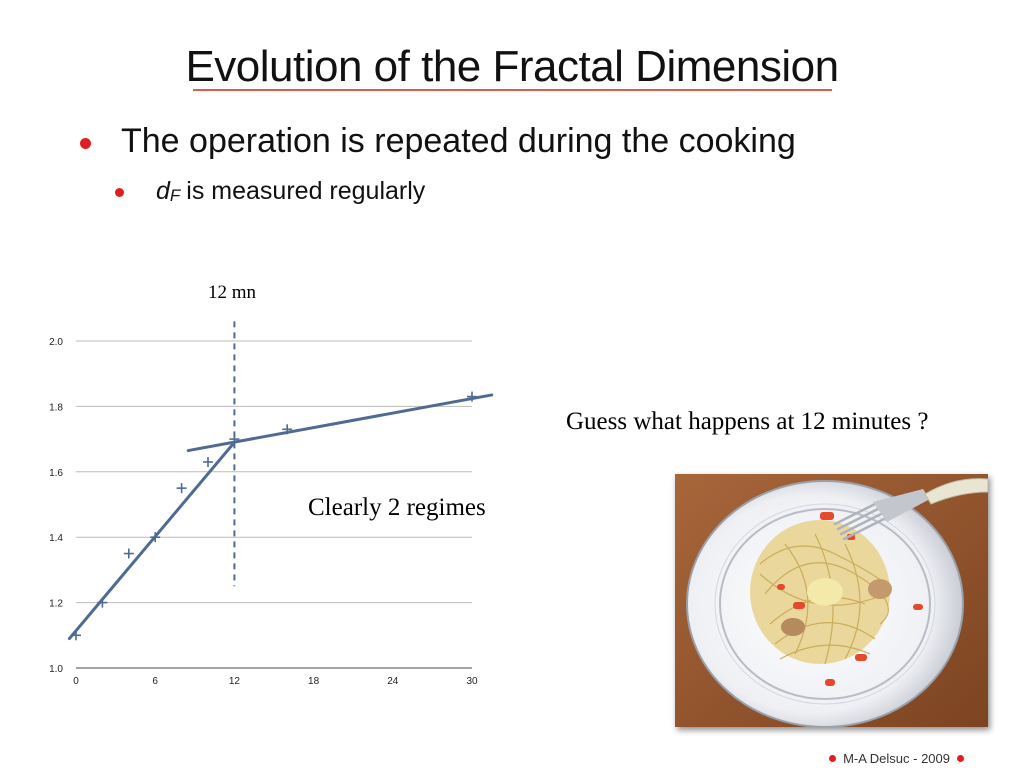  Describe the element at coordinates (56, 407) in the screenshot. I see `y-tick-label: 1.8` at that location.